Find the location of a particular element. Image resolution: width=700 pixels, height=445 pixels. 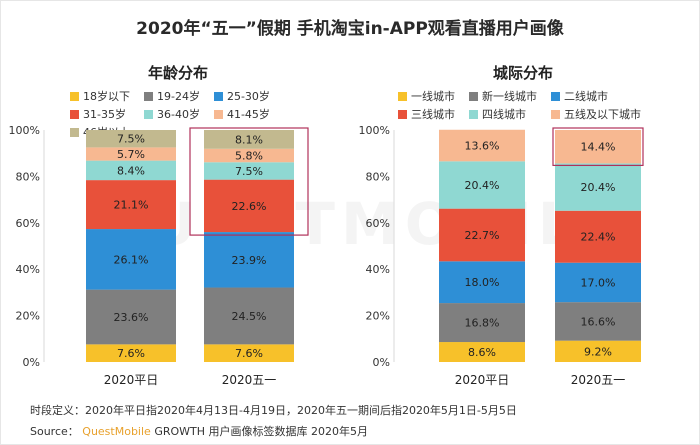

bar-value-label: 23.6% is located at coordinates (131, 317).